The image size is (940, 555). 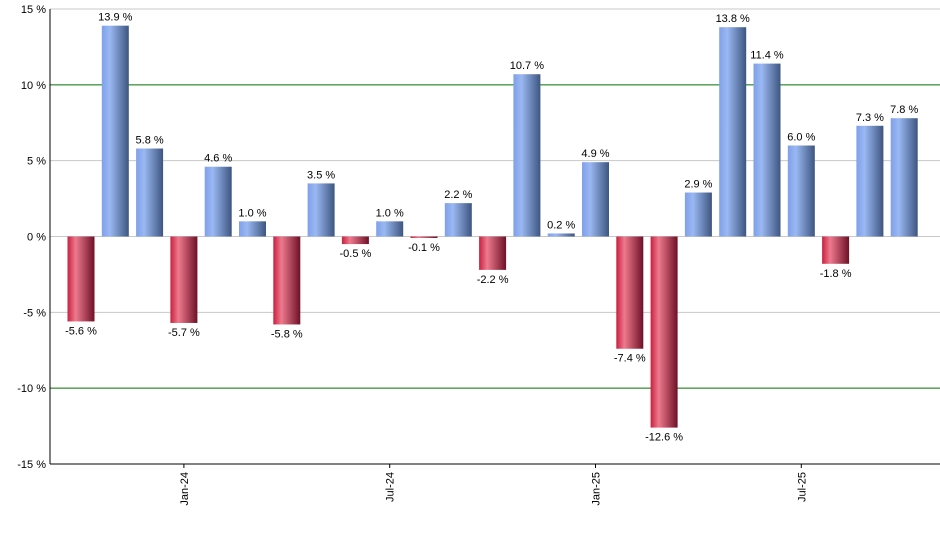 What do you see at coordinates (870, 118) in the screenshot?
I see `data-label: 7.3 %` at bounding box center [870, 118].